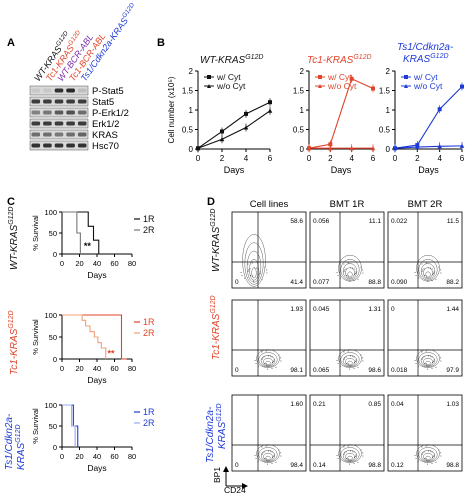 This screenshot has height=494, width=474. I want to click on quadrant-value-ll: 0.077, so click(321, 282).